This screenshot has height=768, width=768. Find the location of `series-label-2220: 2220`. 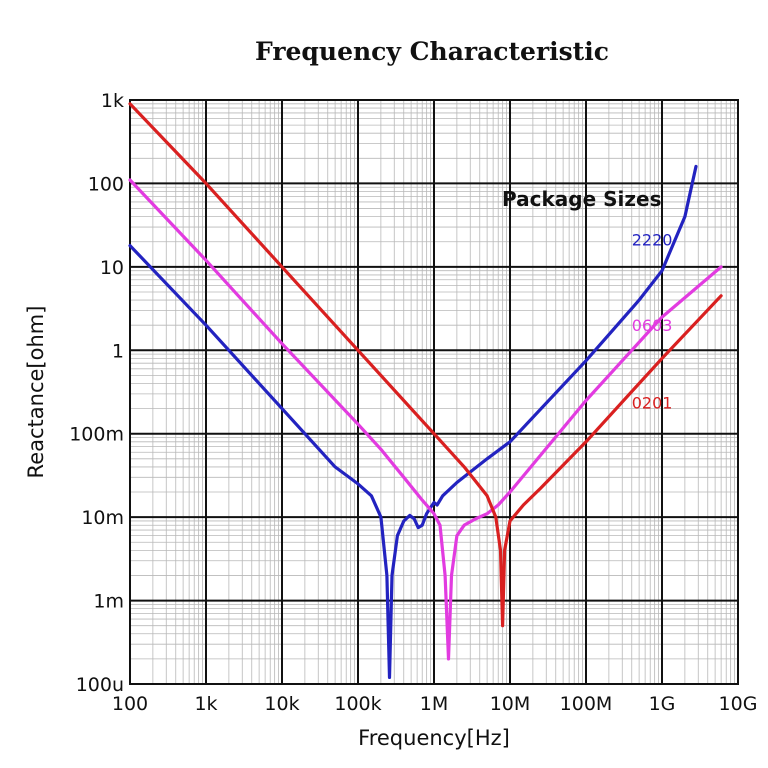

series-label-2220: 2220 is located at coordinates (652, 240).